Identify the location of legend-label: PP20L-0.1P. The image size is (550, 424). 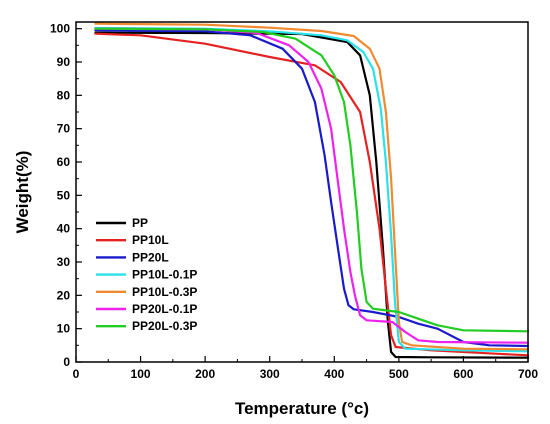
(164, 309).